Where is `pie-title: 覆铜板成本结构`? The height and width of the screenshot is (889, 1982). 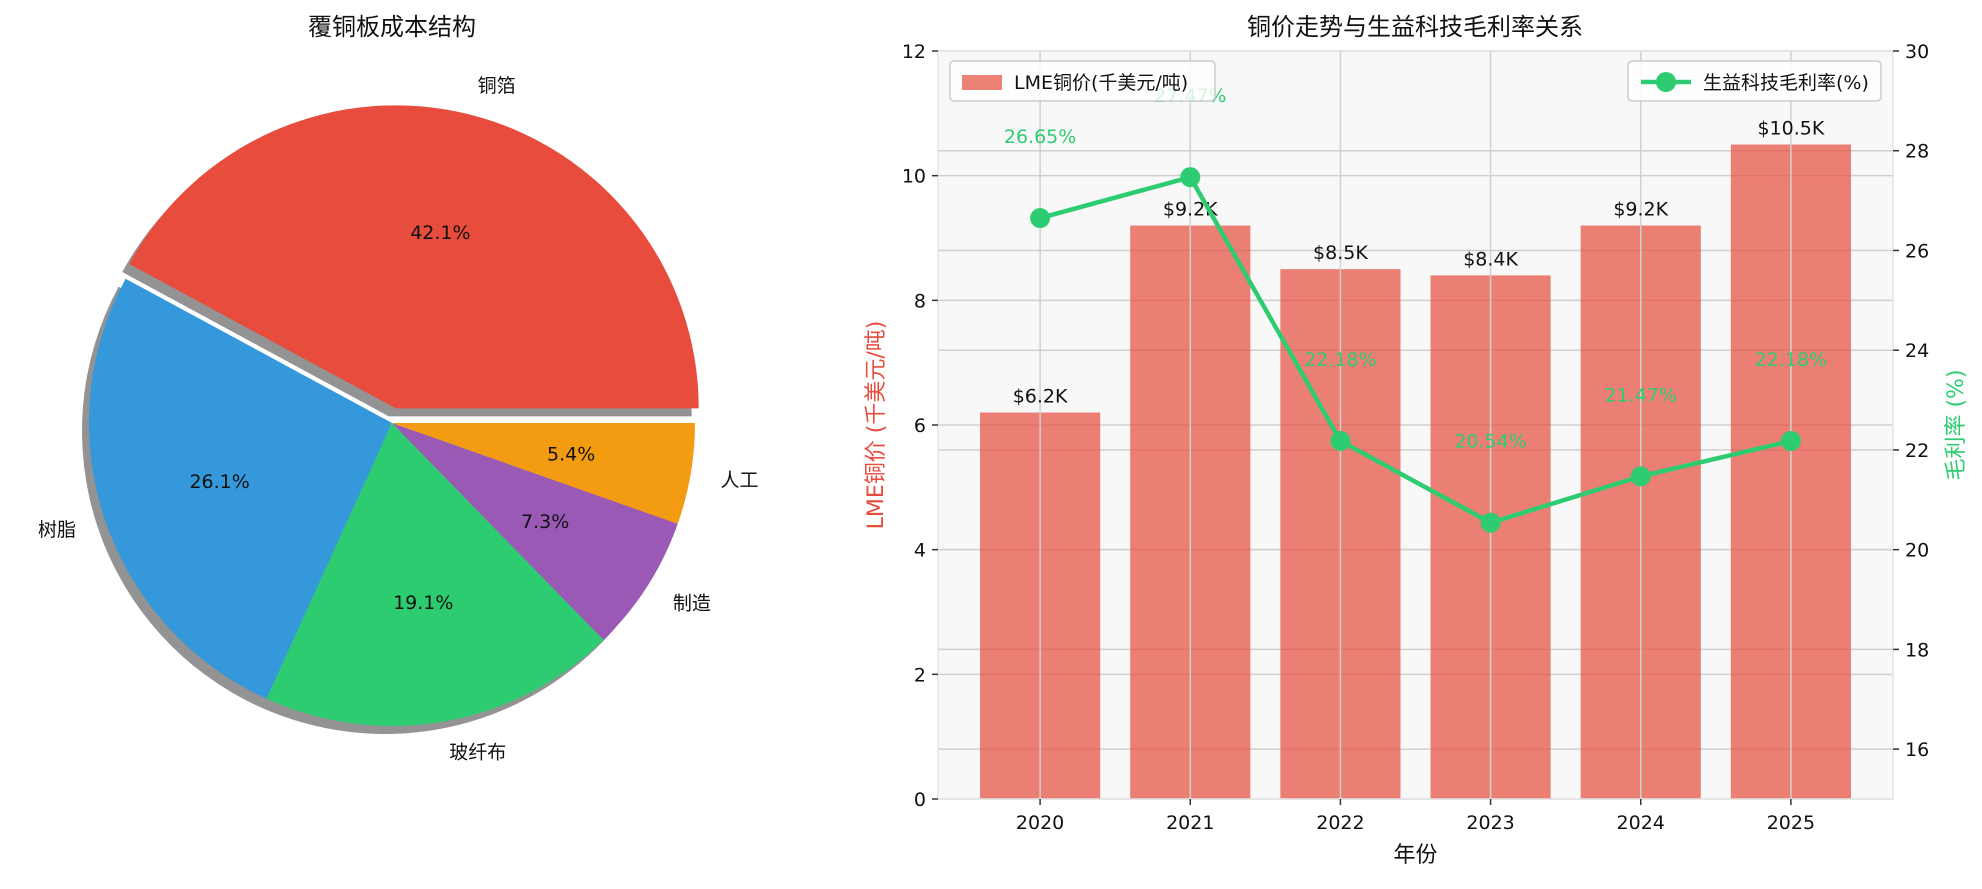
pie-title: 覆铜板成本结构 is located at coordinates (392, 27).